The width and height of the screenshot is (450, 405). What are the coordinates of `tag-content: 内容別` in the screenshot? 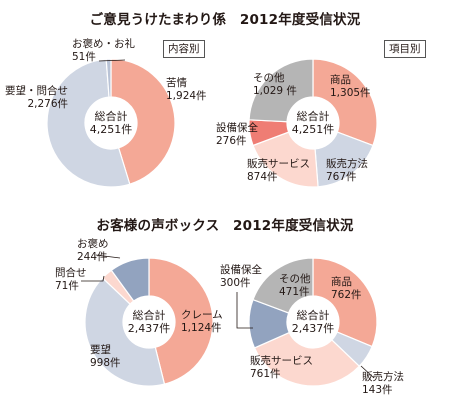 It's located at (184, 49).